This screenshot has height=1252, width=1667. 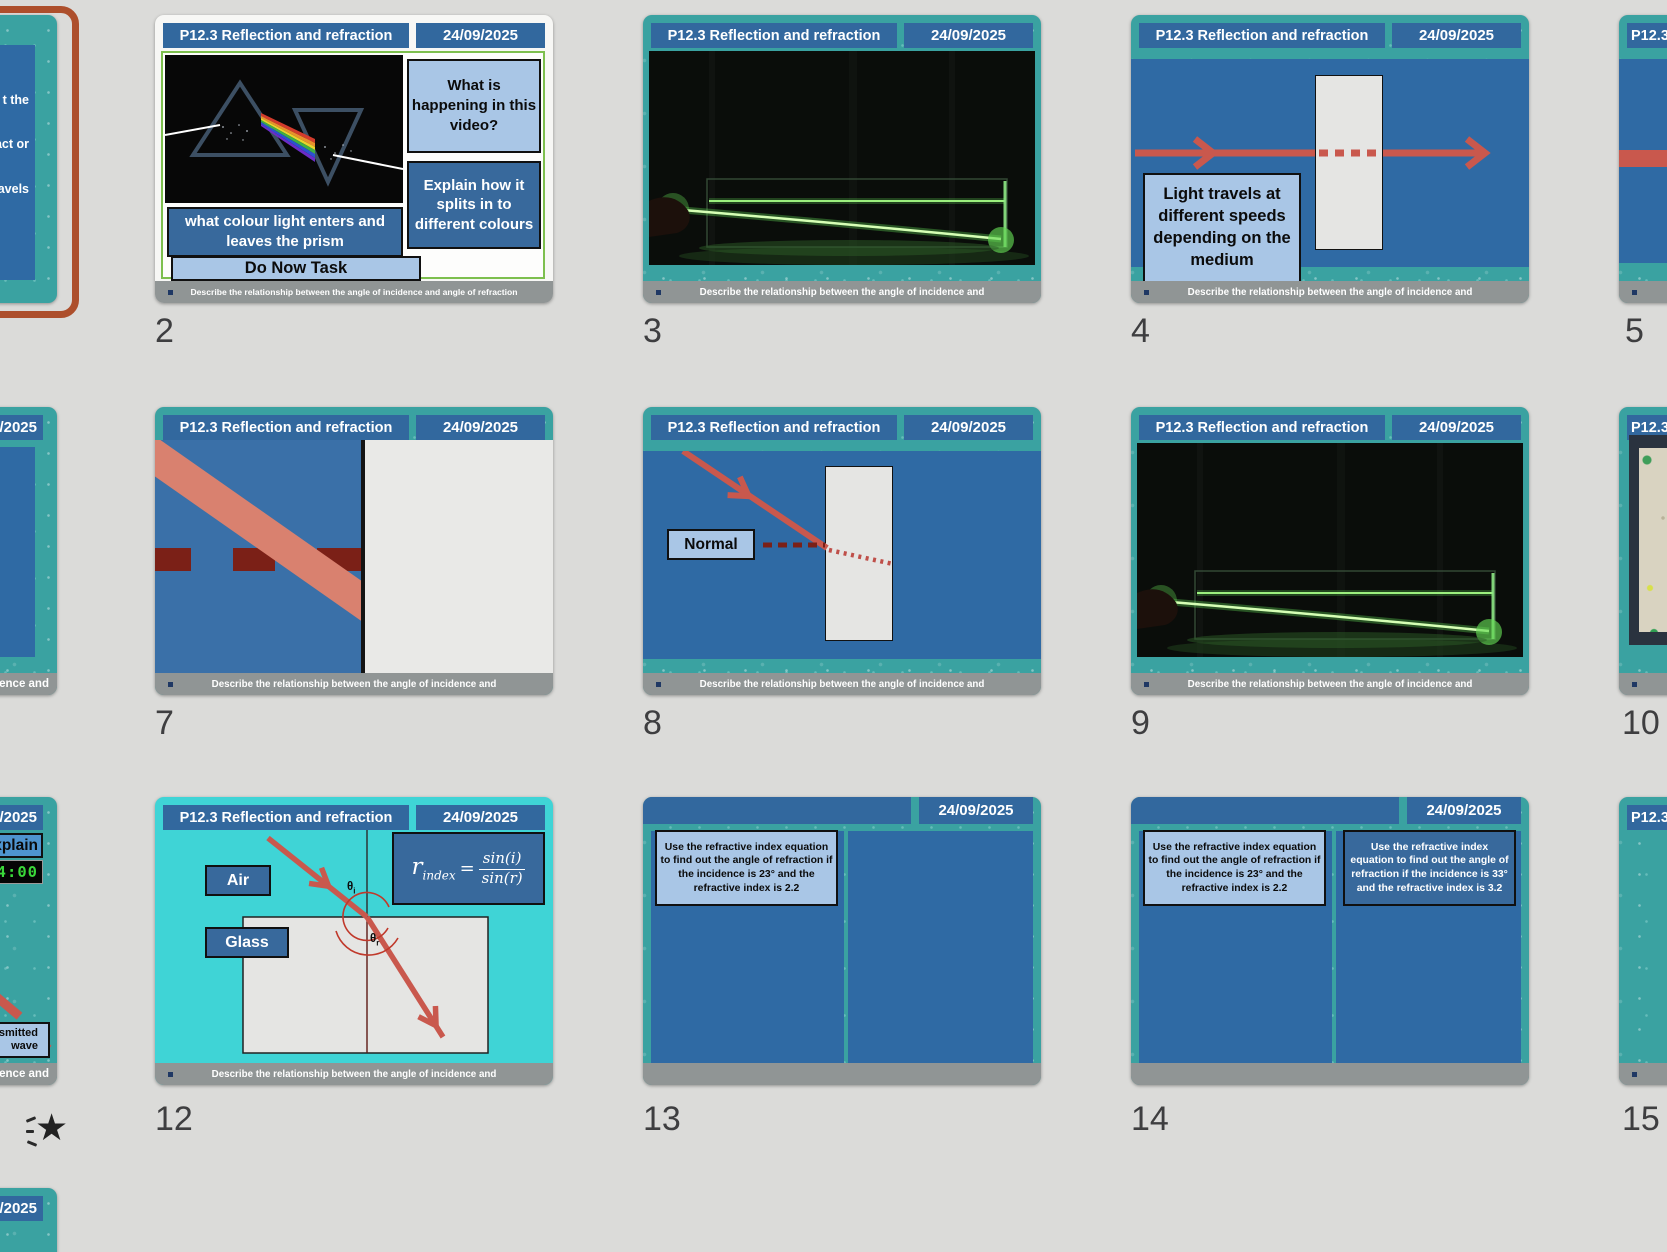 I want to click on slide-number: 8, so click(x=652, y=723).